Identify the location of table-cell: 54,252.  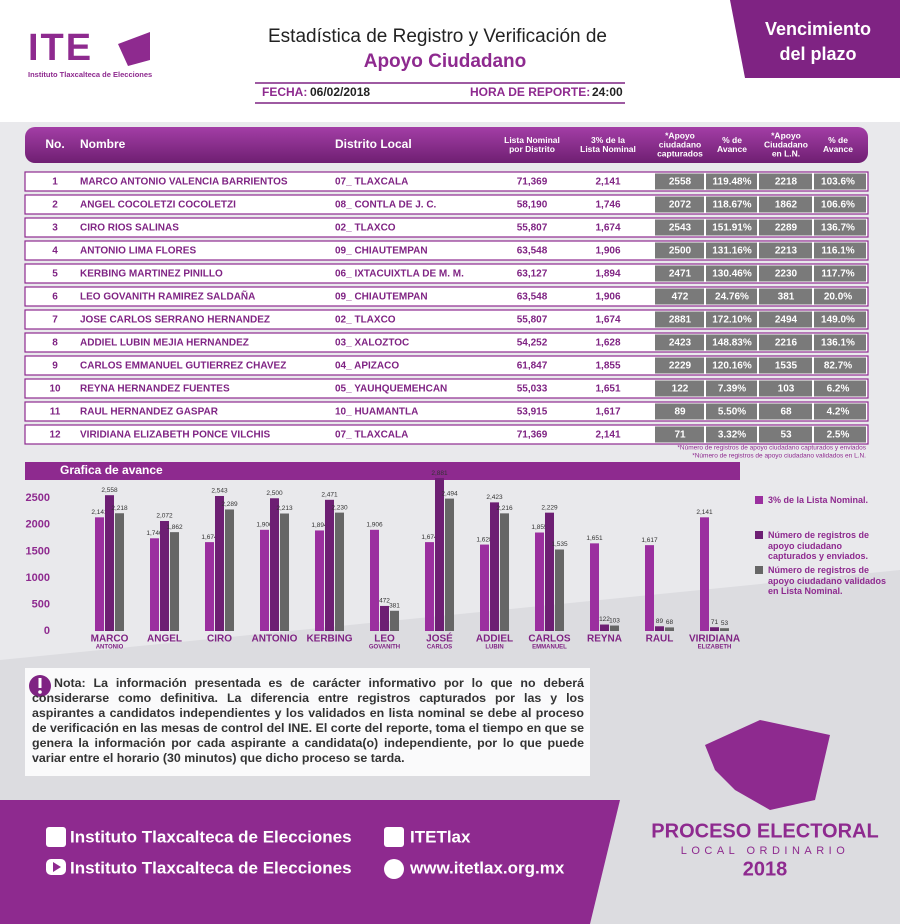
(532, 343).